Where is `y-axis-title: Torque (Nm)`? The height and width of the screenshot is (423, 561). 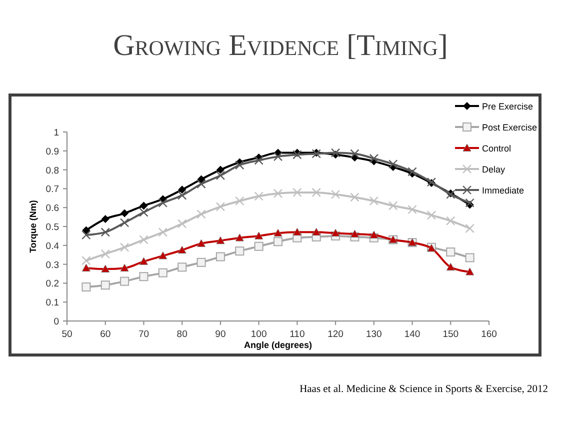 y-axis-title: Torque (Nm) is located at coordinates (33, 226).